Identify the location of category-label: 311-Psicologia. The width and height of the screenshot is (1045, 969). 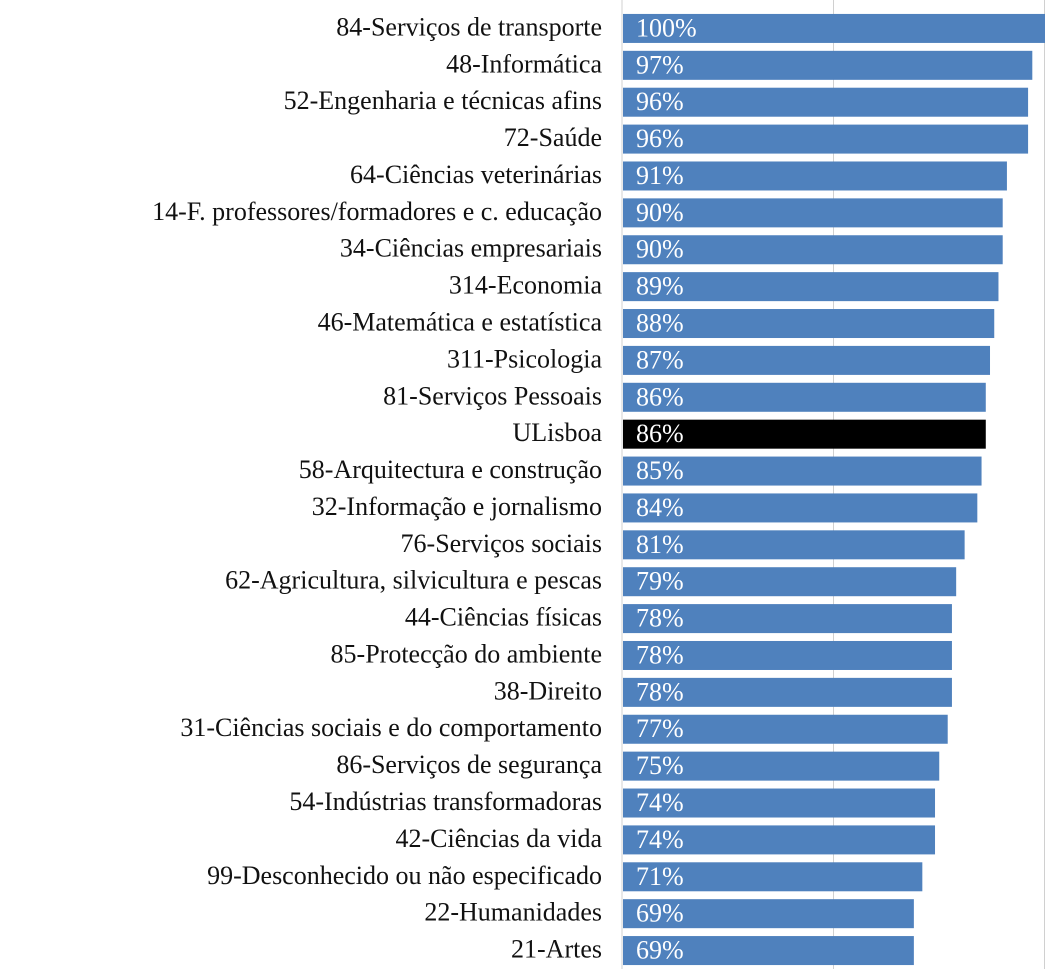
(524, 358).